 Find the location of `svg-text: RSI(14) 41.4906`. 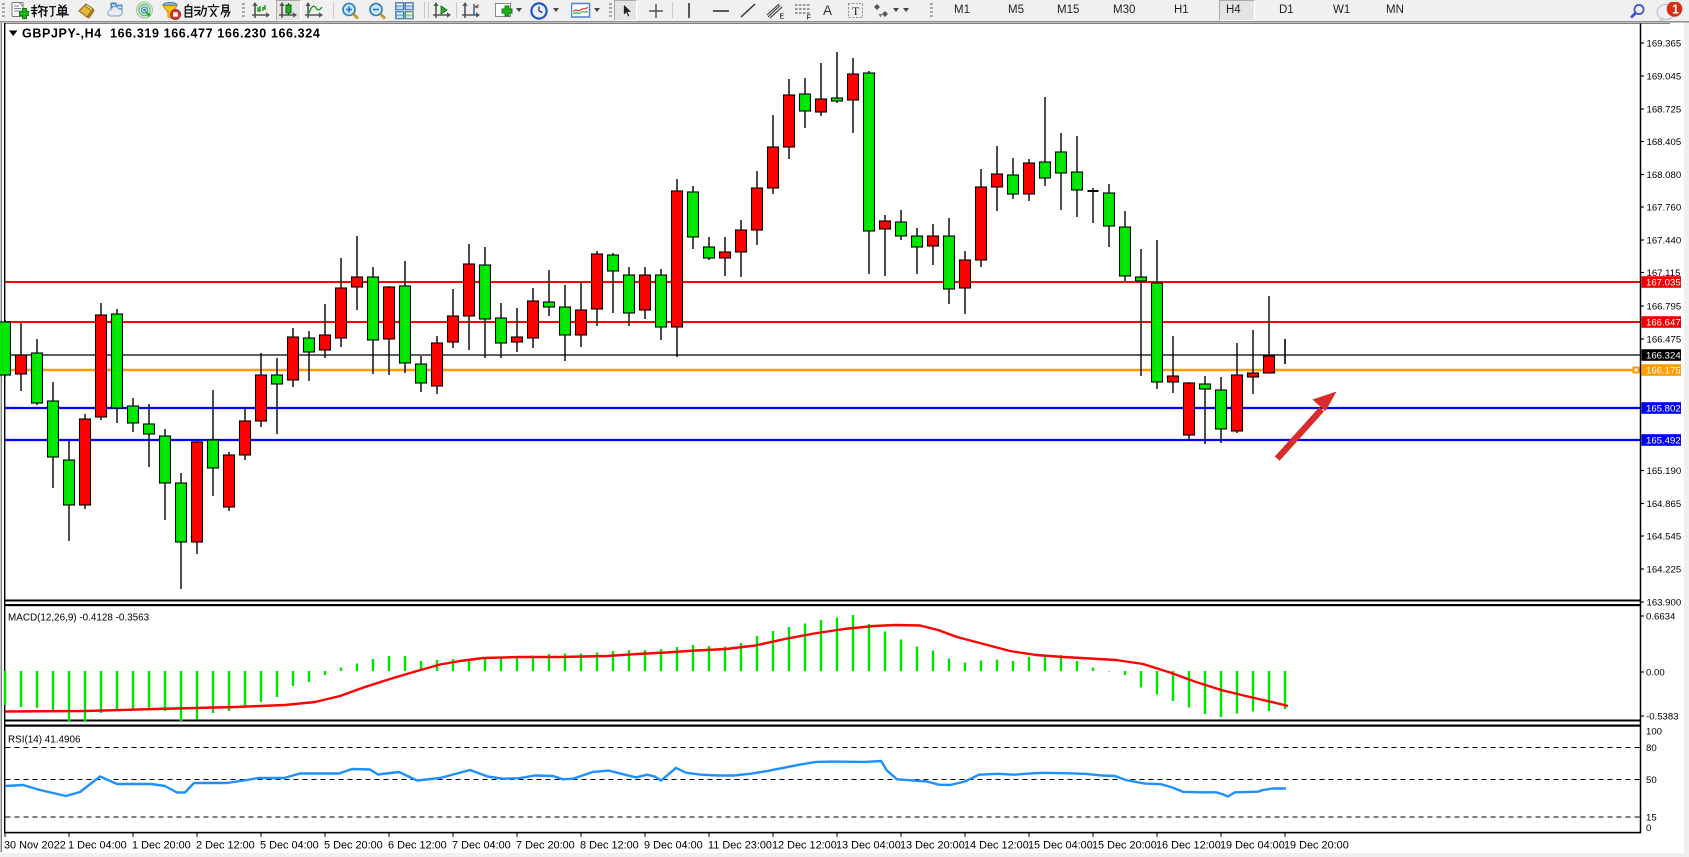

svg-text: RSI(14) 41.4906 is located at coordinates (44, 740).